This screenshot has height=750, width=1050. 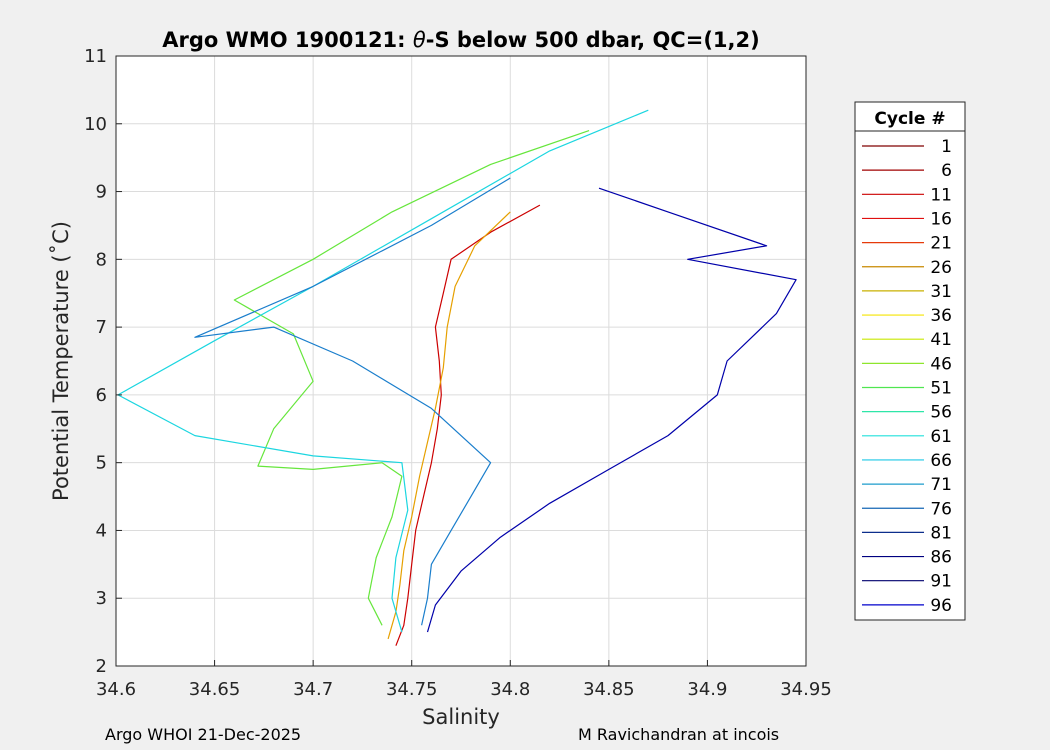 I want to click on y-tick-label: 4, so click(x=101, y=530).